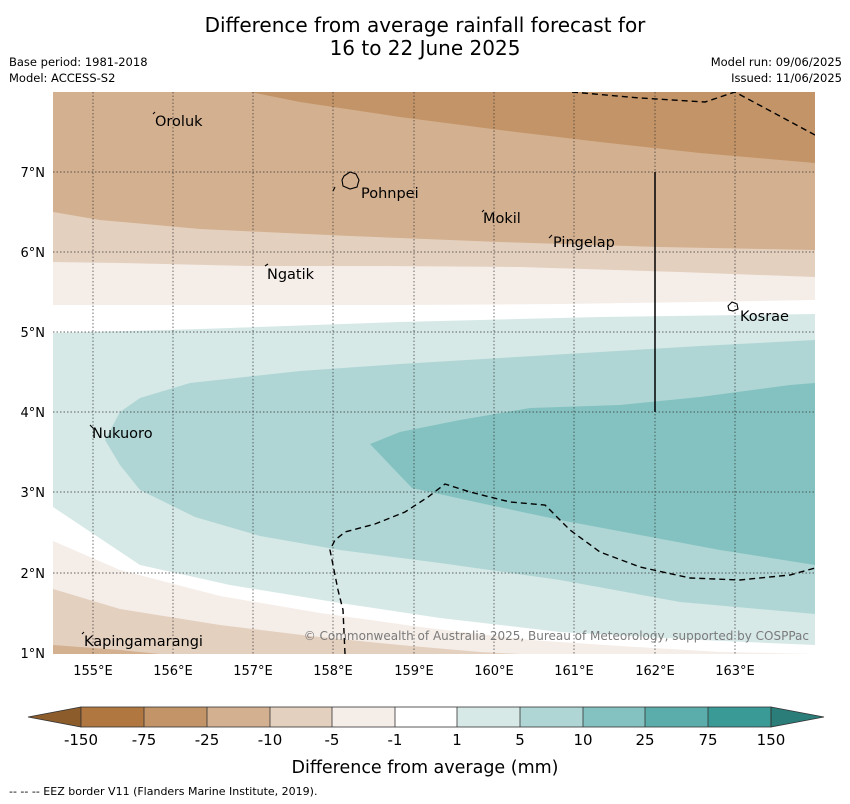  What do you see at coordinates (520, 740) in the screenshot?
I see `colorbar-tick: 5` at bounding box center [520, 740].